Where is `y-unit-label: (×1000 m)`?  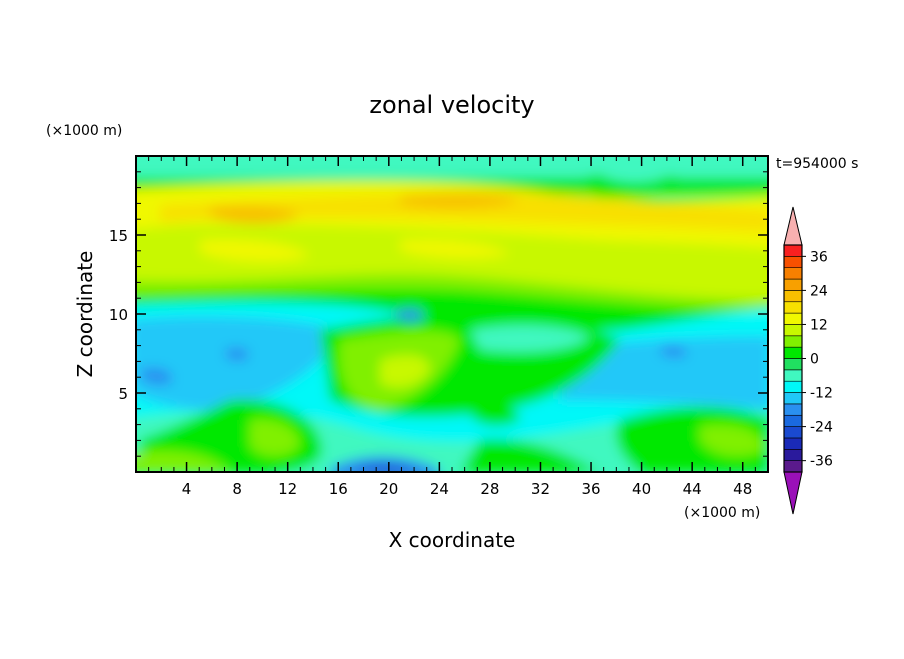
y-unit-label: (×1000 m) is located at coordinates (84, 131).